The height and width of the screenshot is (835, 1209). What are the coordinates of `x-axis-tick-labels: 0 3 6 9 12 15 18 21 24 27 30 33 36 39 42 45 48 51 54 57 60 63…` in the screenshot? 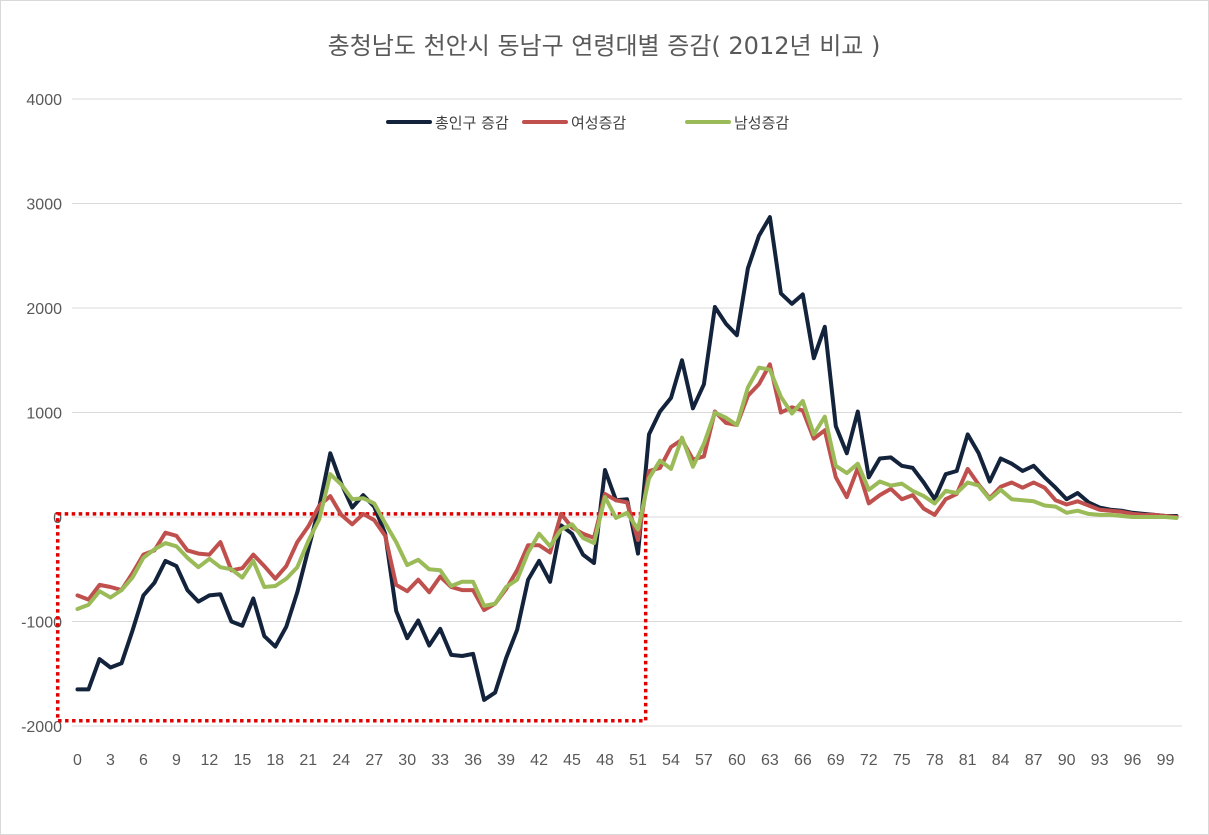 It's located at (623, 760).